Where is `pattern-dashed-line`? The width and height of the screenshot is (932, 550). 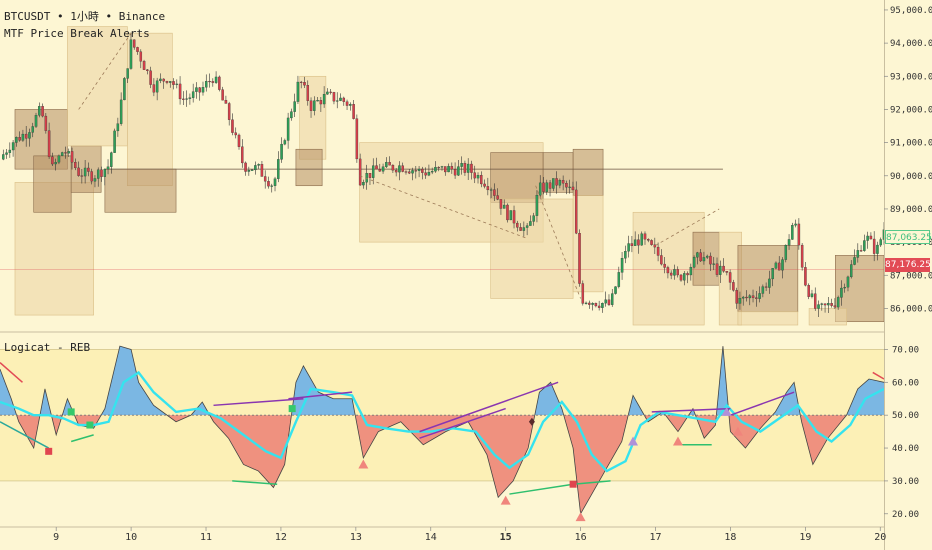
pattern-dashed-line is located at coordinates (558, 242).